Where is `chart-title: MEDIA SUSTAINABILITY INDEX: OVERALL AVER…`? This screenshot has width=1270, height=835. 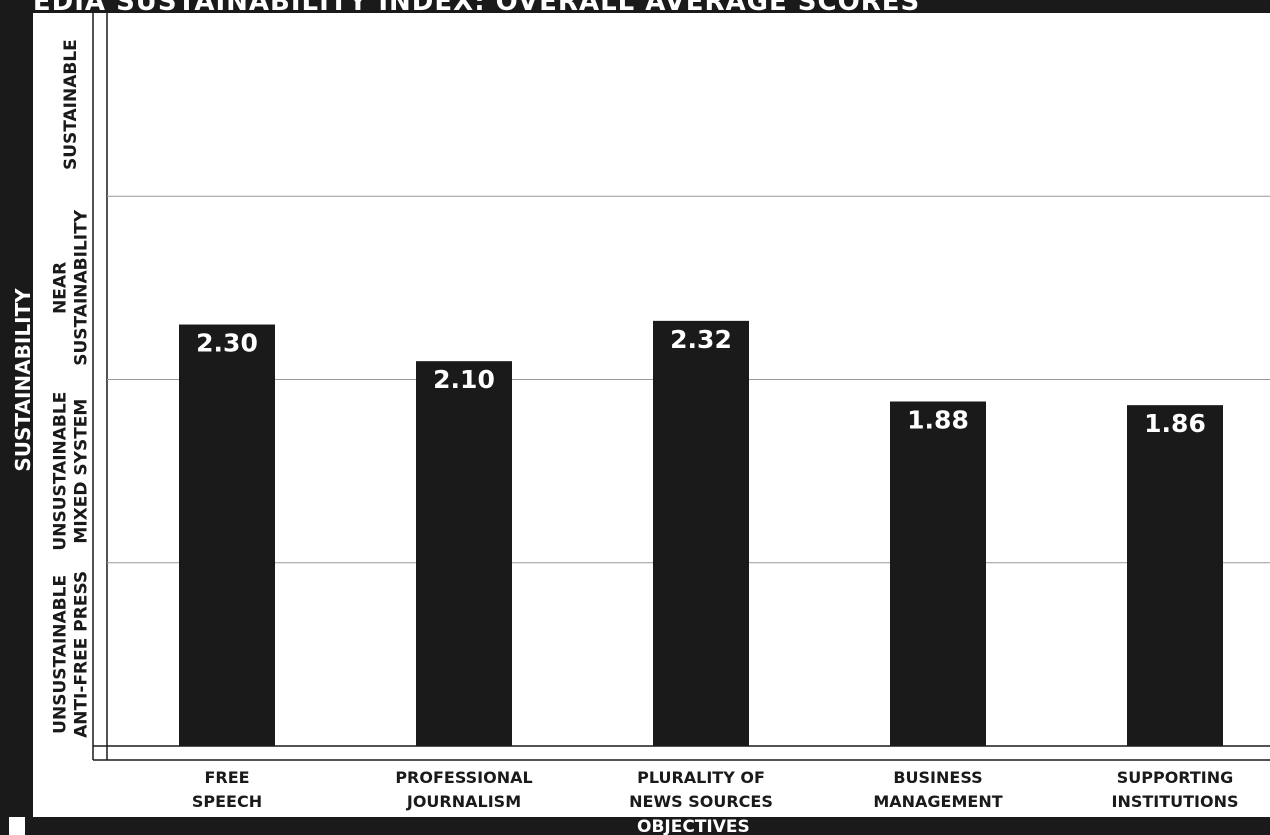 chart-title: MEDIA SUSTAINABILITY INDEX: OVERALL AVER… is located at coordinates (463, 6).